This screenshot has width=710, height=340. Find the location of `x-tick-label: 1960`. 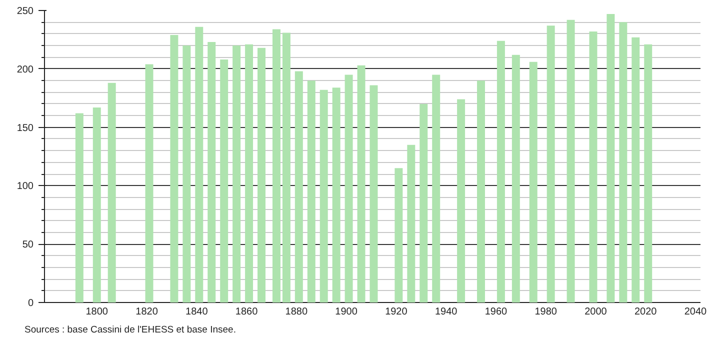

x-tick-label: 1960 is located at coordinates (496, 312).